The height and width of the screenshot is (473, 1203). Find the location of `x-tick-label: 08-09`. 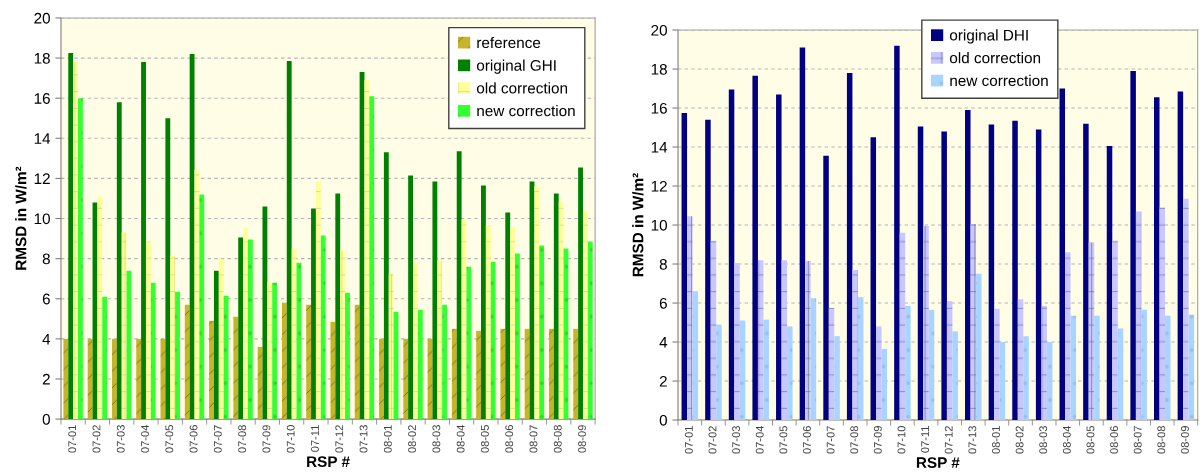

x-tick-label: 08-09 is located at coordinates (1185, 440).